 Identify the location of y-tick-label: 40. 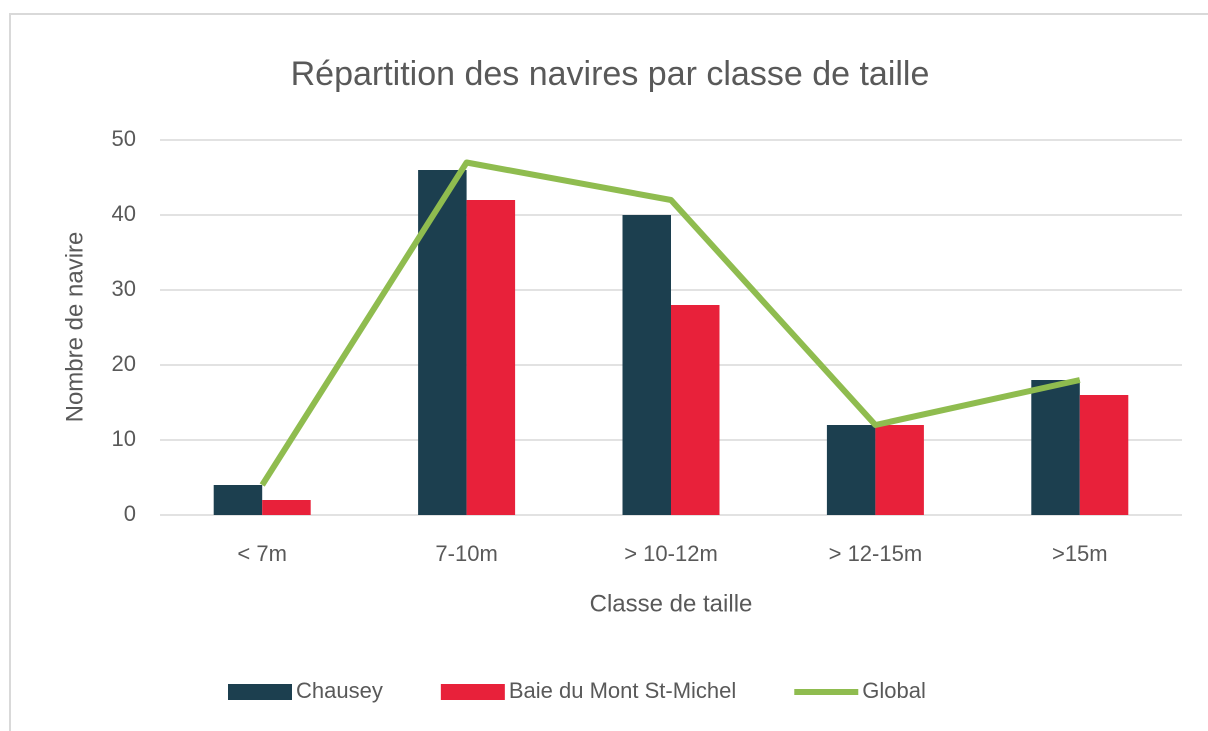
(124, 213).